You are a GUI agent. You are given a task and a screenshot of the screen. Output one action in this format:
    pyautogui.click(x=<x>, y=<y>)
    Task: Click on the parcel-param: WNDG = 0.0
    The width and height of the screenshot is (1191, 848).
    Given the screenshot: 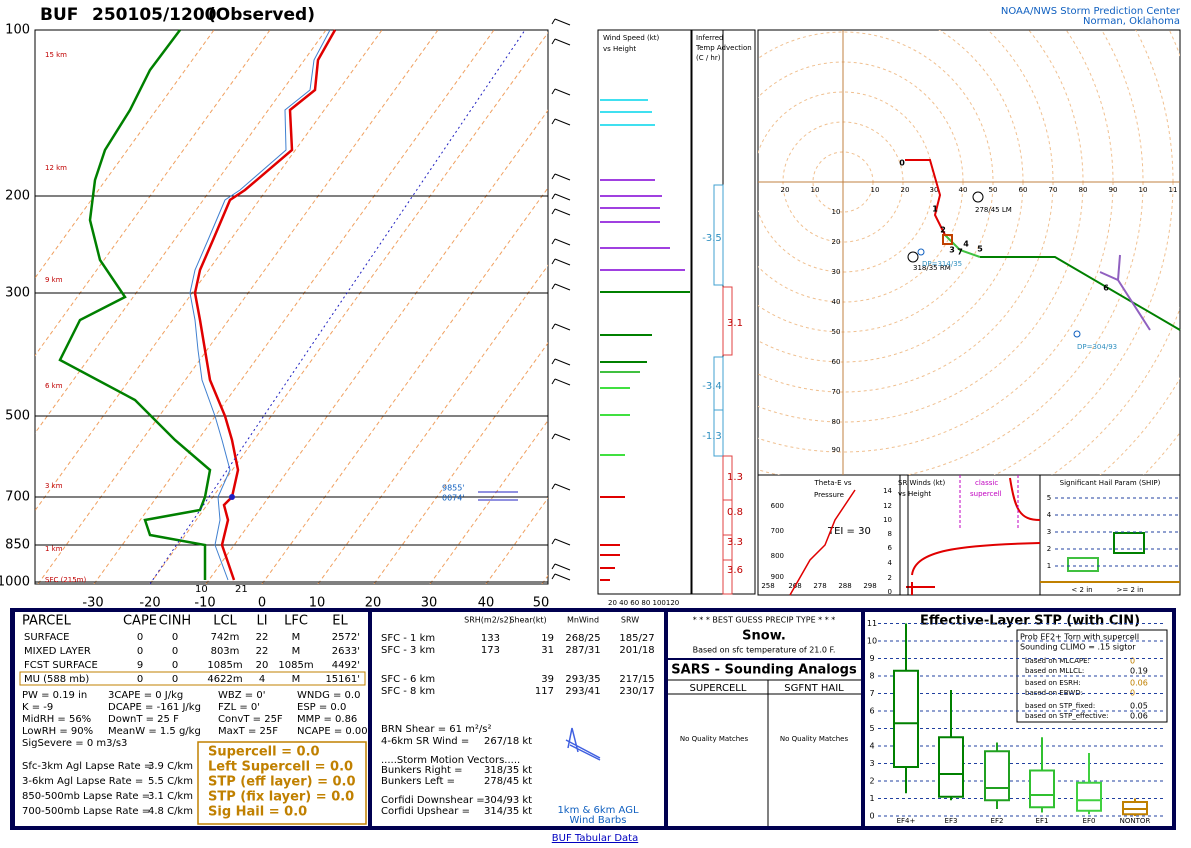 What is the action you would take?
    pyautogui.click(x=328, y=695)
    